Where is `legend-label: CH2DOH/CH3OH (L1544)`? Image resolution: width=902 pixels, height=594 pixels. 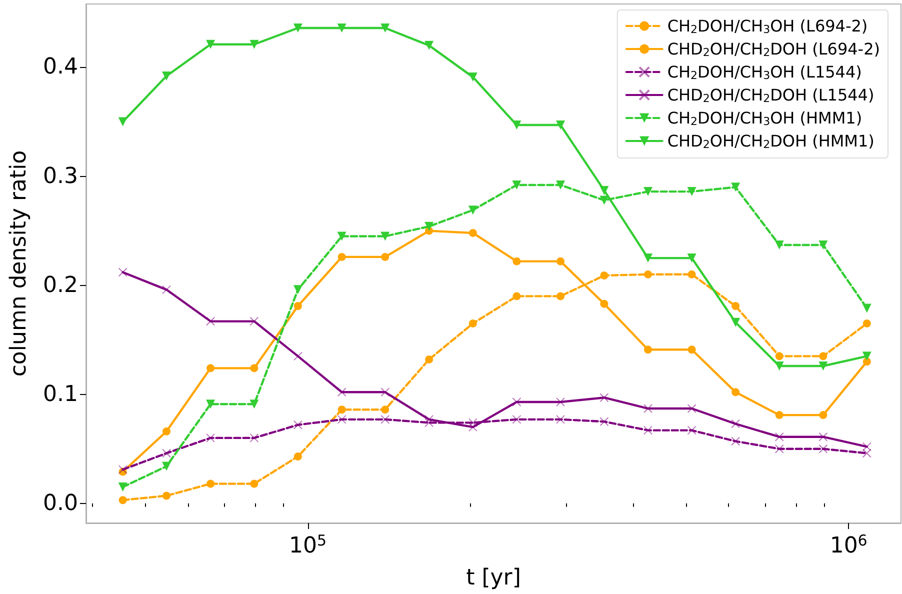 legend-label: CH2DOH/CH3OH (L1544) is located at coordinates (764, 72).